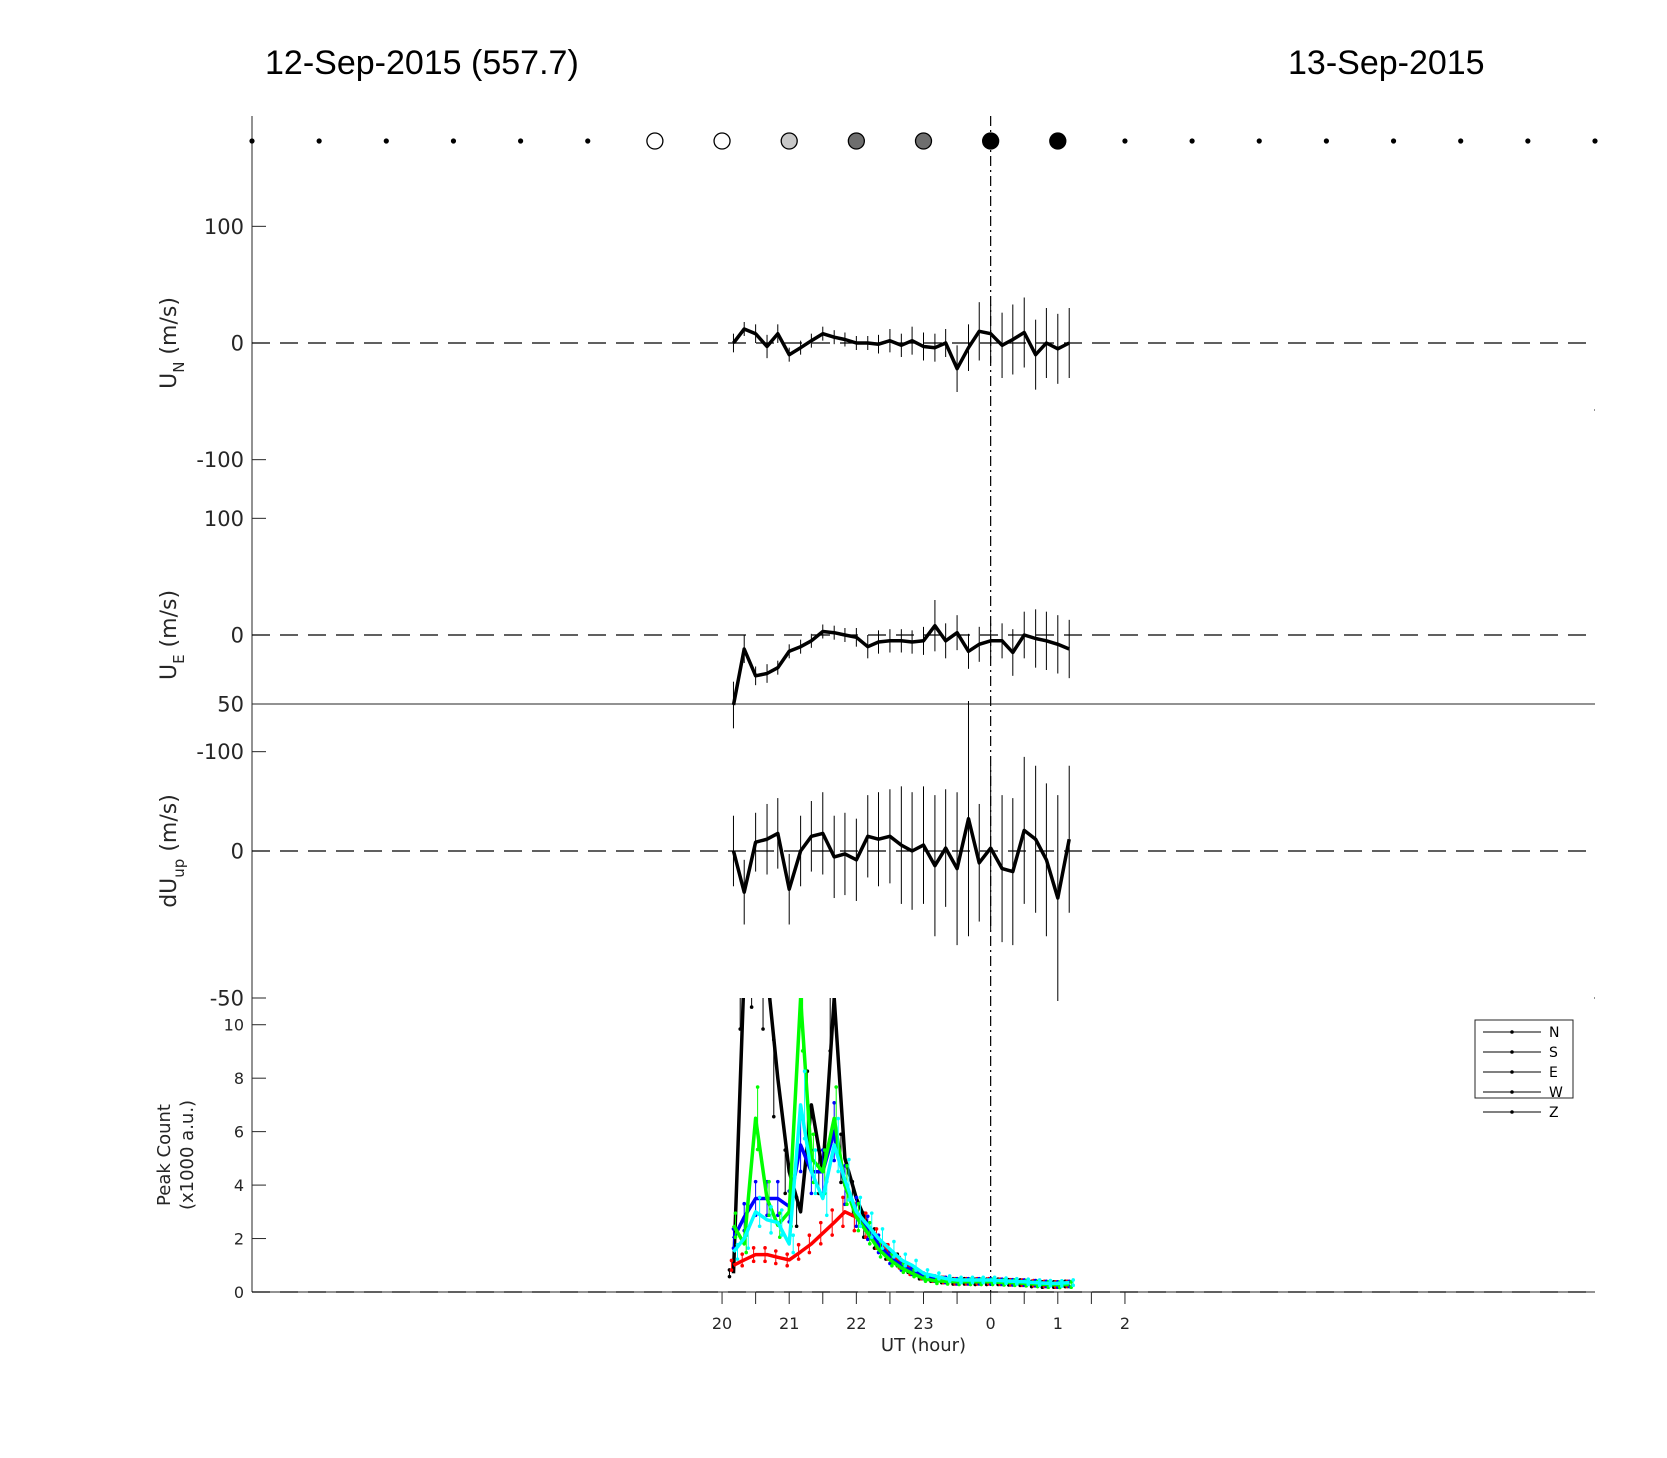 This screenshot has width=1667, height=1458. Describe the element at coordinates (234, 1024) in the screenshot. I see `y-tick-label: 10` at that location.